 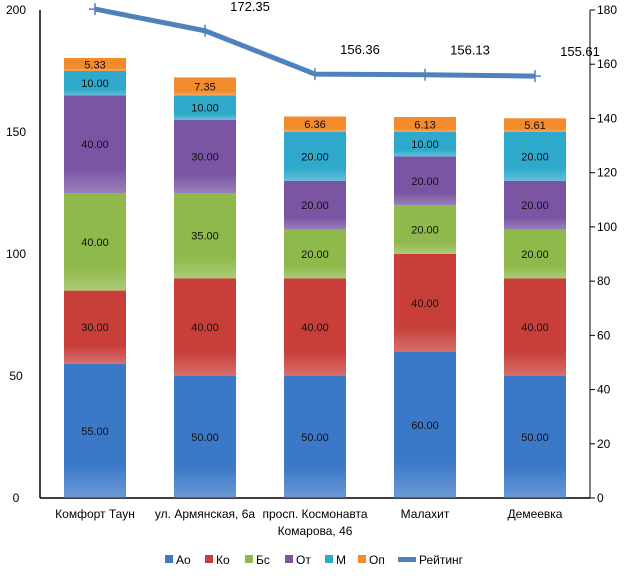 What do you see at coordinates (407, 559) in the screenshot?
I see `legend-swatch-Рейтинг` at bounding box center [407, 559].